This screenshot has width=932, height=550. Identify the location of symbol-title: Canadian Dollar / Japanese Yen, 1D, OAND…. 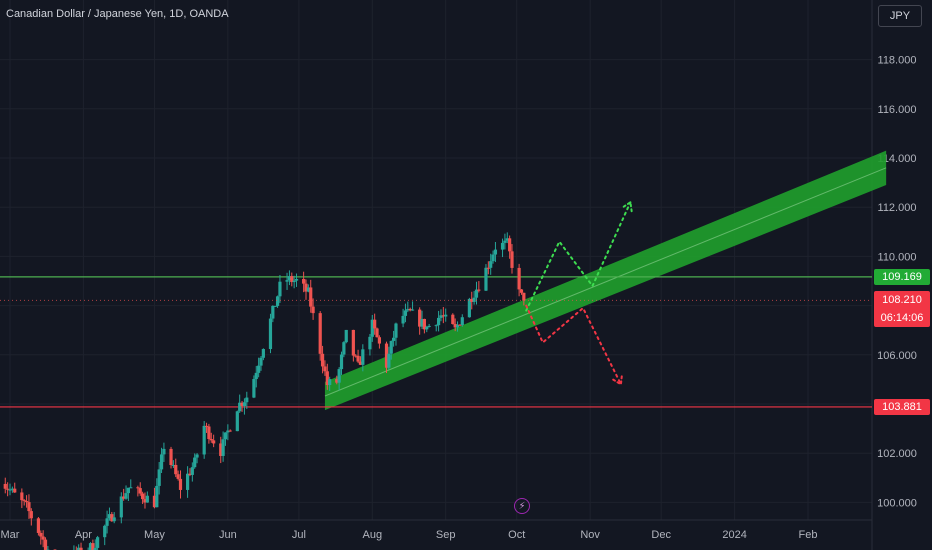
(117, 14).